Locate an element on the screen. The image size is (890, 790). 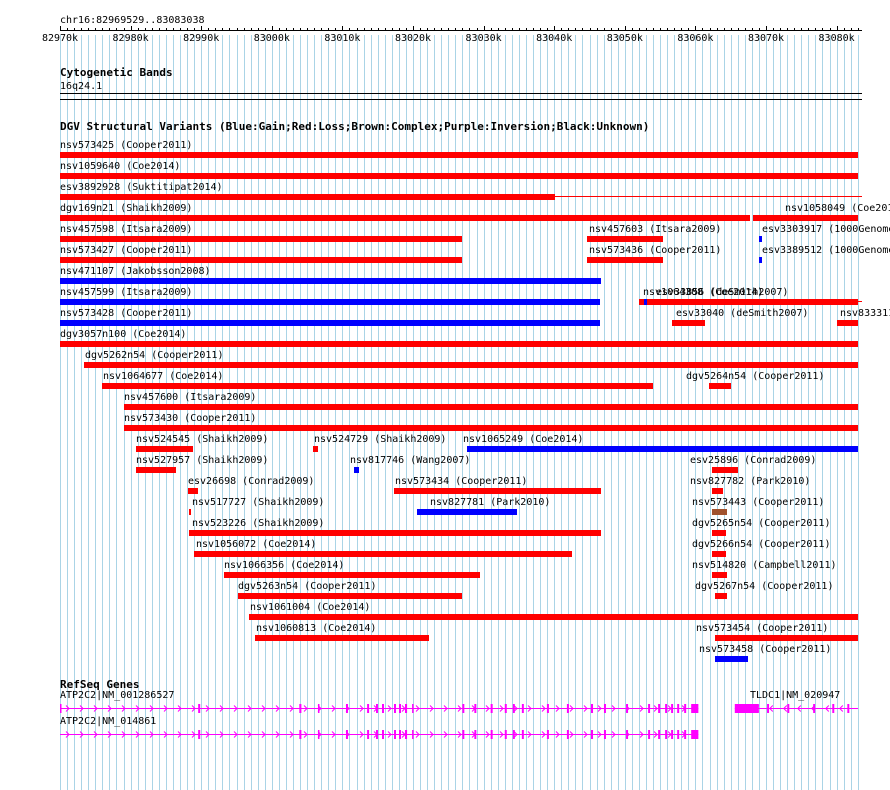
variant-label: dgv5265n54 (Cooper2011) is located at coordinates (761, 523).